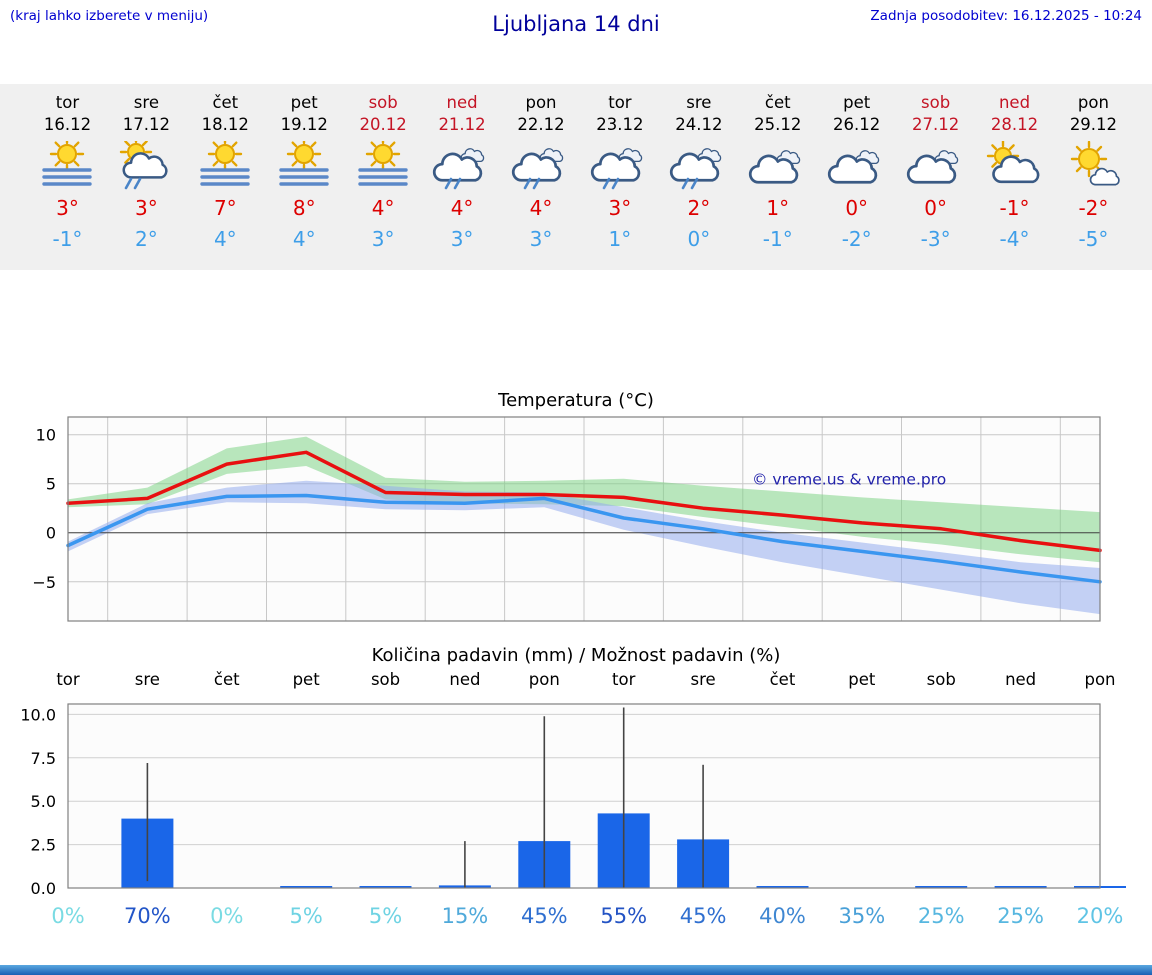  What do you see at coordinates (941, 679) in the screenshot?
I see `precip-day-label: sob` at bounding box center [941, 679].